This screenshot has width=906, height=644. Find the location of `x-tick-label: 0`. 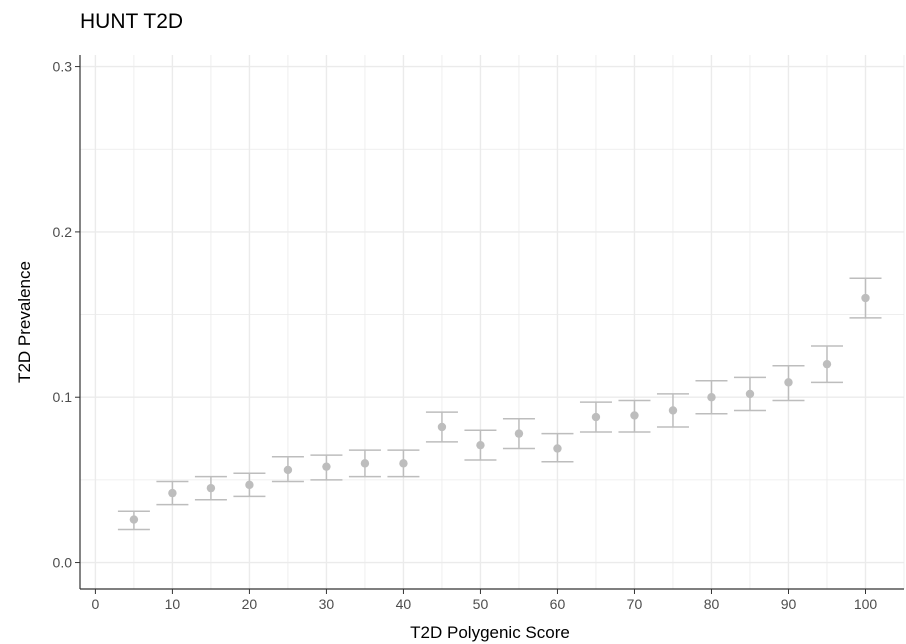

x-tick-label: 0 is located at coordinates (96, 604).